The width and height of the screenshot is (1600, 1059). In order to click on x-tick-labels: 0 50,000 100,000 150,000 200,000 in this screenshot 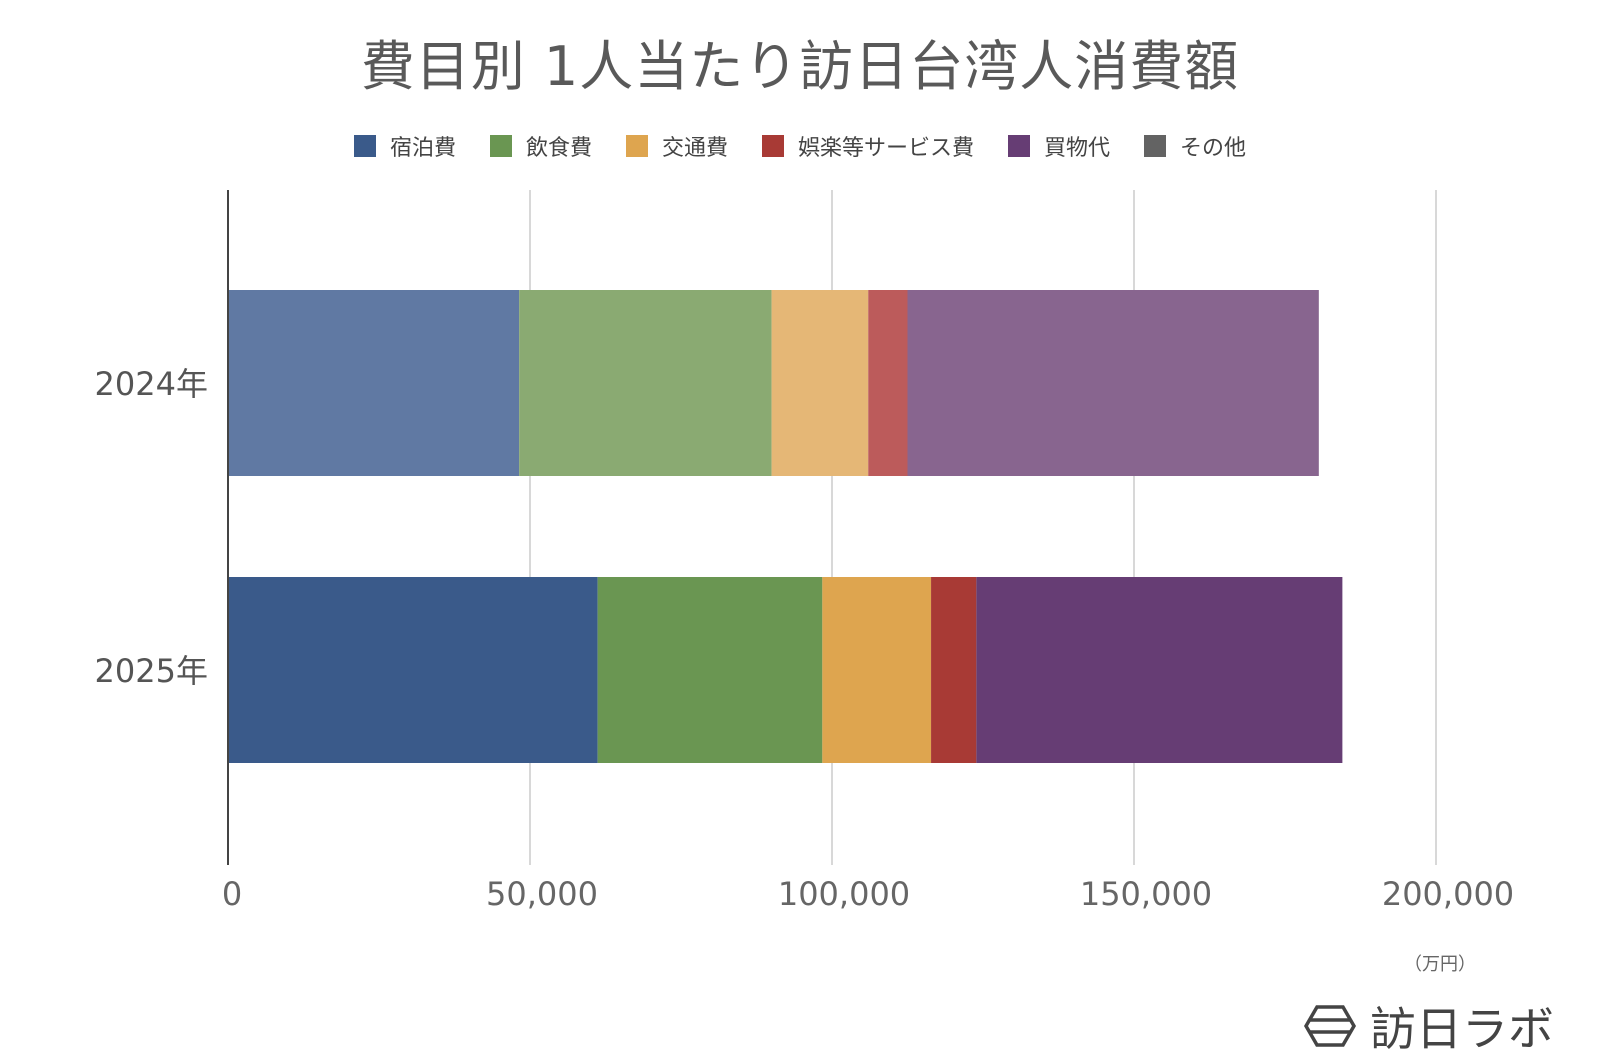, I will do `click(868, 894)`.